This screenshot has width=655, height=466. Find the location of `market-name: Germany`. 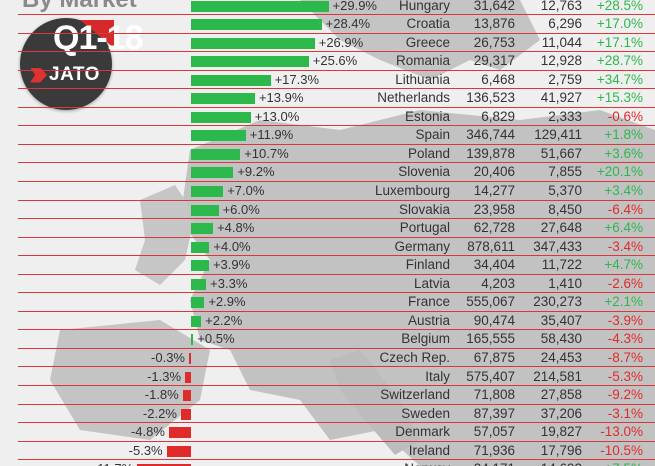

market-name: Germany is located at coordinates (422, 246).